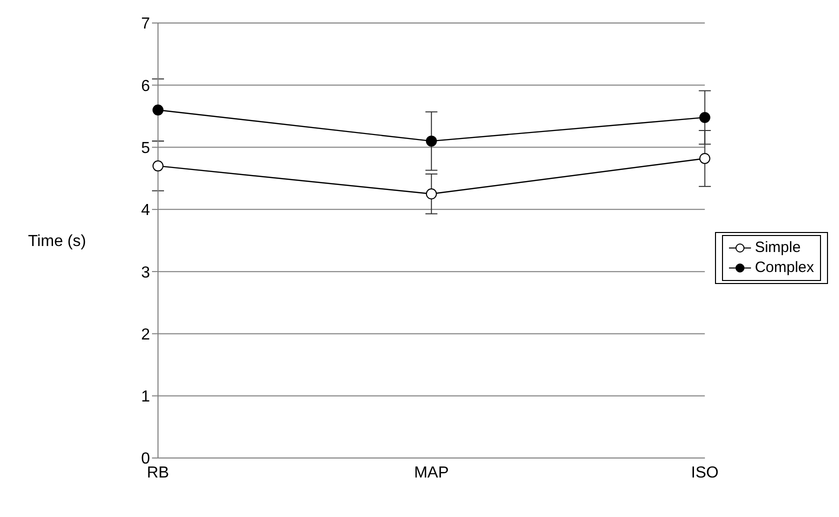  Describe the element at coordinates (145, 86) in the screenshot. I see `y-tick-label: 6` at that location.